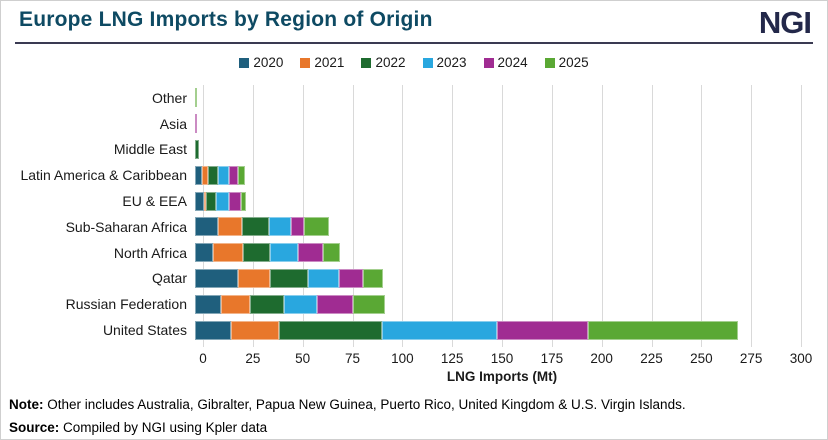 This screenshot has width=828, height=440. Describe the element at coordinates (414, 62) in the screenshot. I see `legend: 2020 2021 2022 2023 2024 2025` at that location.